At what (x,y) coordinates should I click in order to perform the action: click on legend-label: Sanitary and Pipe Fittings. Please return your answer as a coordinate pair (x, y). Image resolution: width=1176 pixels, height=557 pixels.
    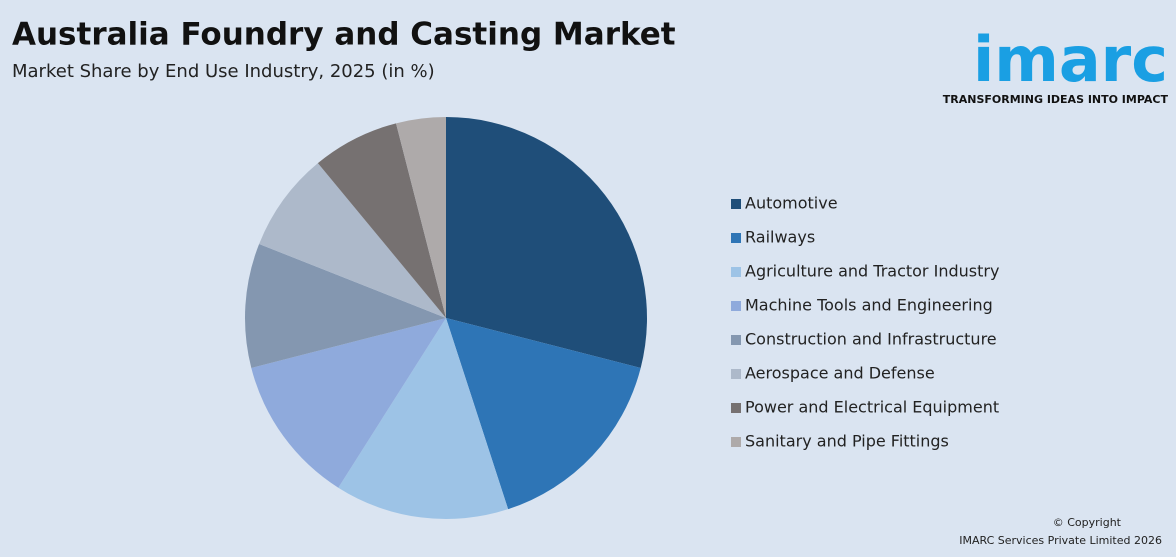
    Looking at the image, I should click on (847, 441).